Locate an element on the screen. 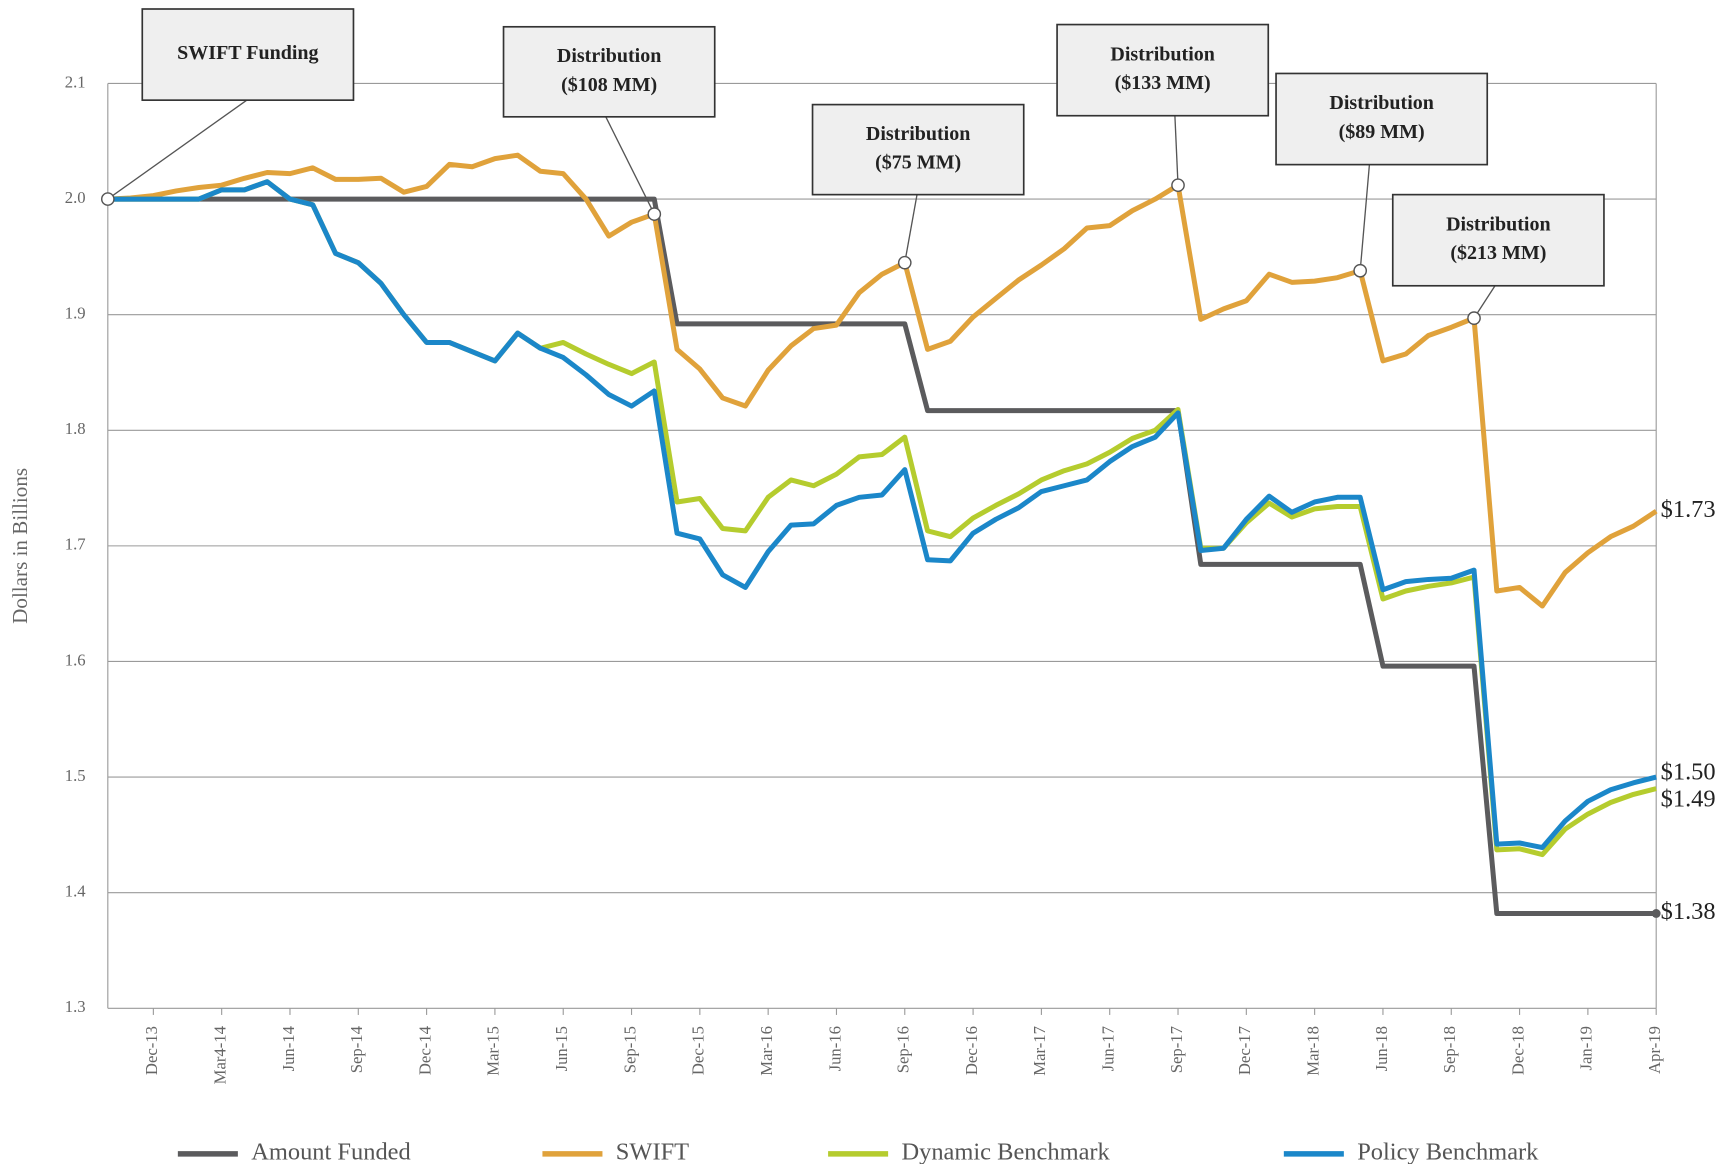 The image size is (1734, 1164). annotation-text: ($89 MM) is located at coordinates (1382, 132).